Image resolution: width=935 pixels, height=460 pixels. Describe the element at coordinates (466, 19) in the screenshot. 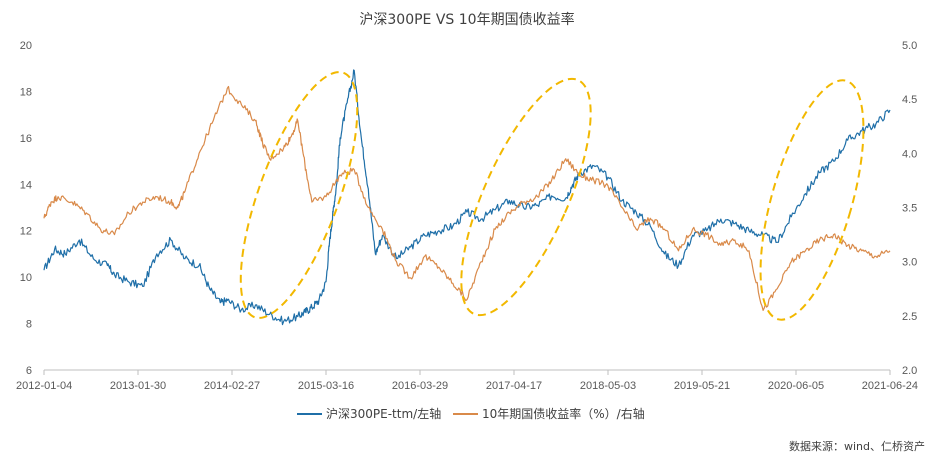

I see `chart-title: 沪深300PE VS 10年期国债收益率` at that location.